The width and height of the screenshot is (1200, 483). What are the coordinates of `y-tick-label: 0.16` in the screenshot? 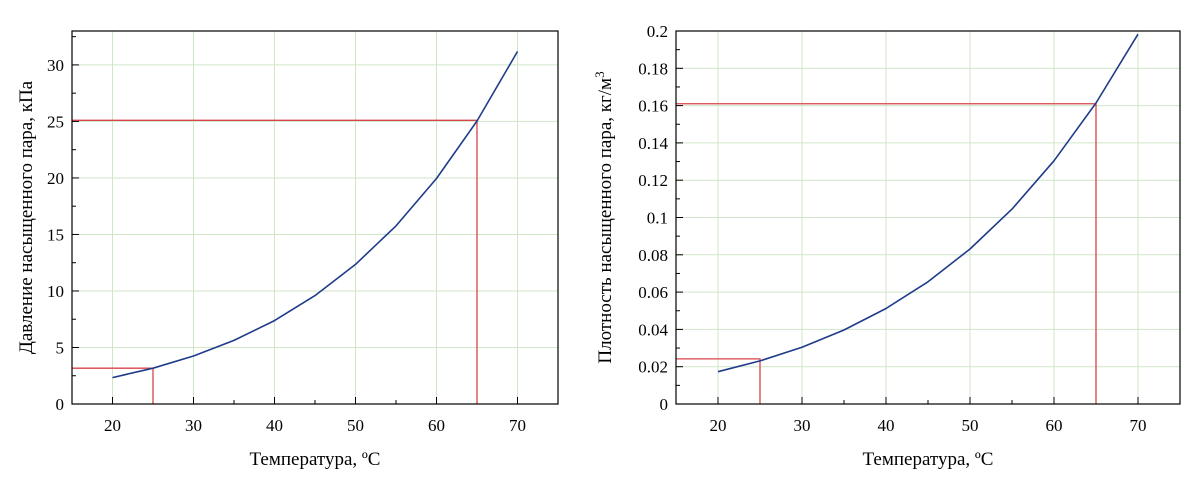 It's located at (653, 106).